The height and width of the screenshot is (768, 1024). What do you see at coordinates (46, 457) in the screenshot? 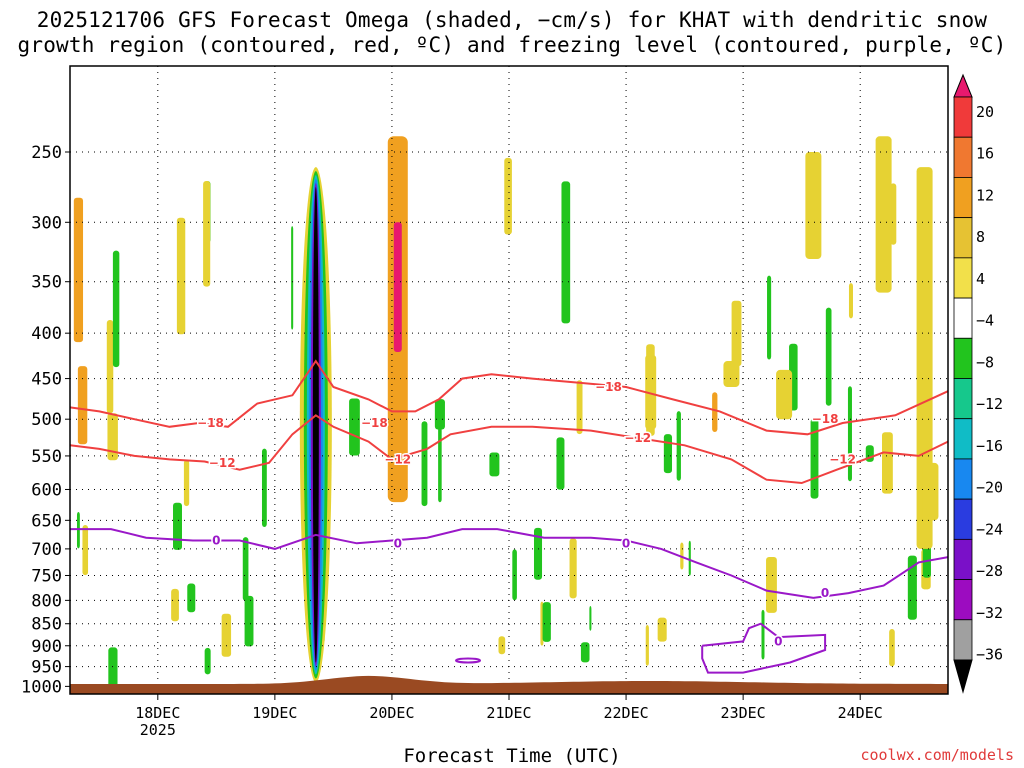
I see `y-tick-label: 550` at bounding box center [46, 457].